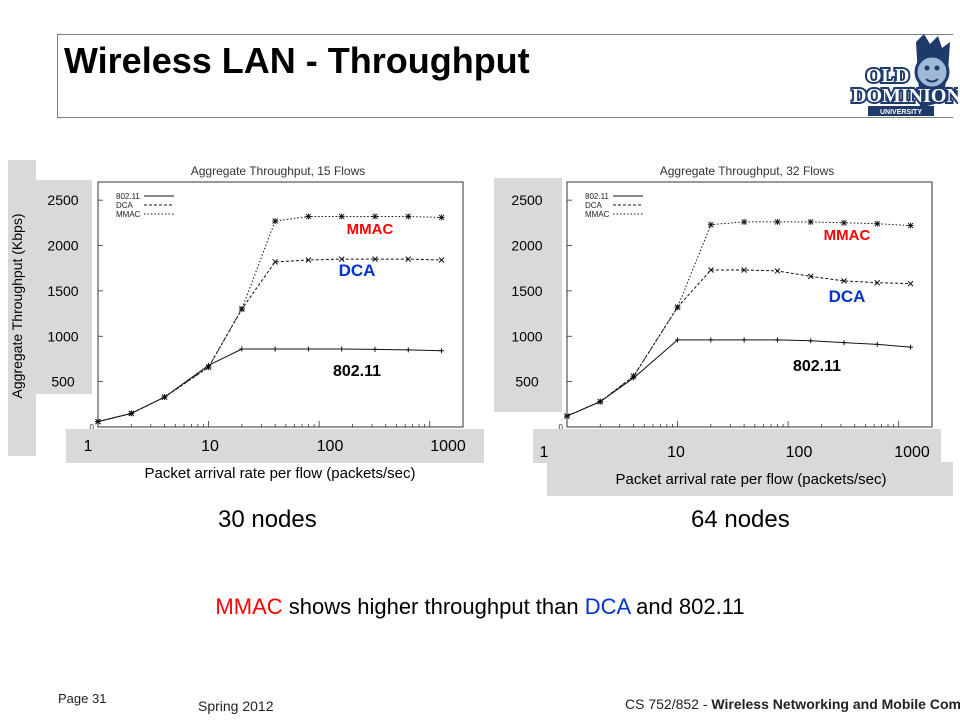  What do you see at coordinates (799, 452) in the screenshot?
I see `chart2-x-tick-label: 100` at bounding box center [799, 452].